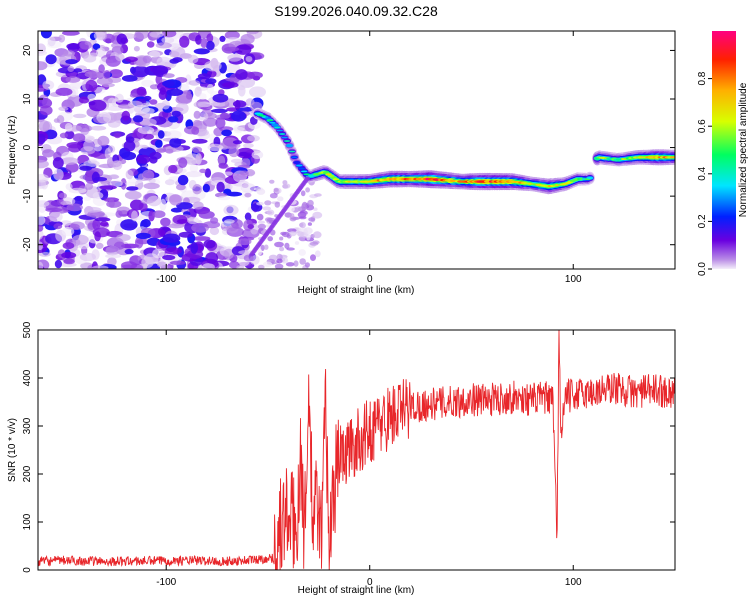  Describe the element at coordinates (12, 150) in the screenshot. I see `spectrogram-y-axis-label: Frequency (Hz)` at that location.